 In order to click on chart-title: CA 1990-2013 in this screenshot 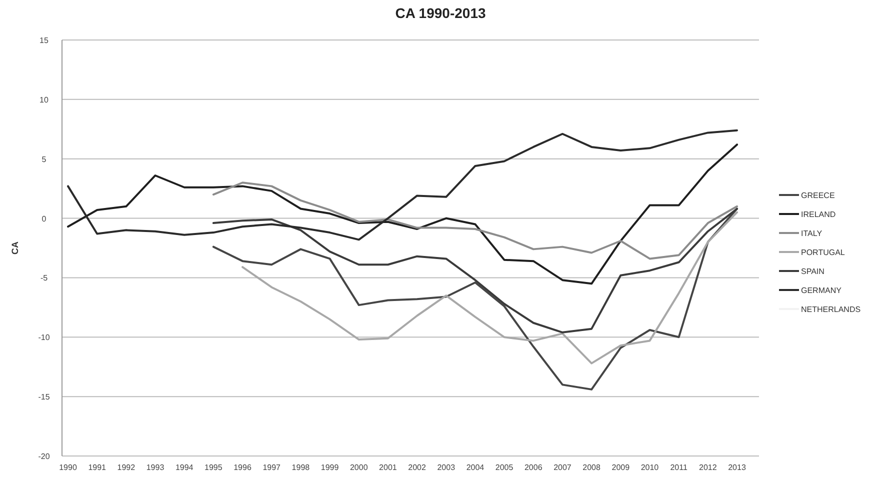, I will do `click(440, 13)`.